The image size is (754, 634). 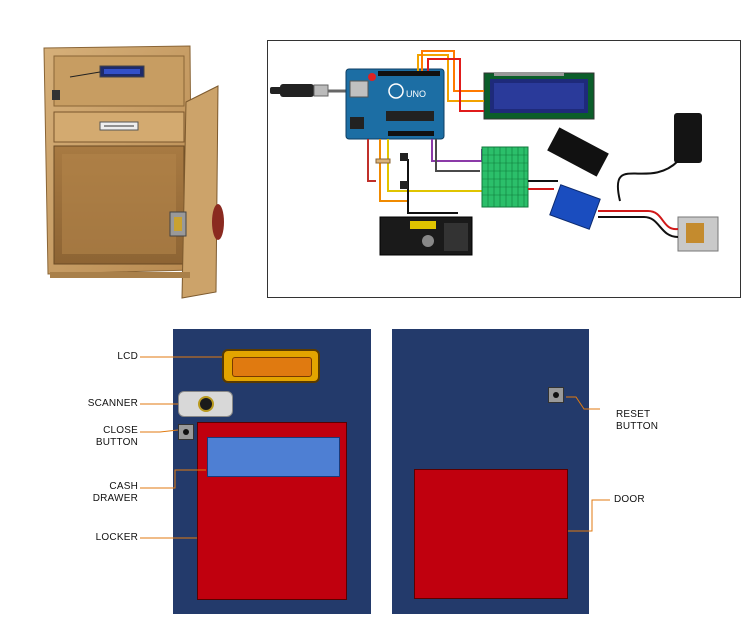 I want to click on lcd-frame, so click(x=271, y=366).